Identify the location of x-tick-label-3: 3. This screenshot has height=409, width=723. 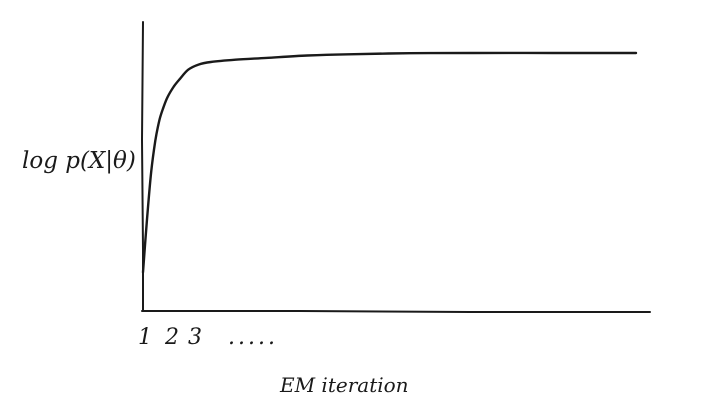
(195, 337).